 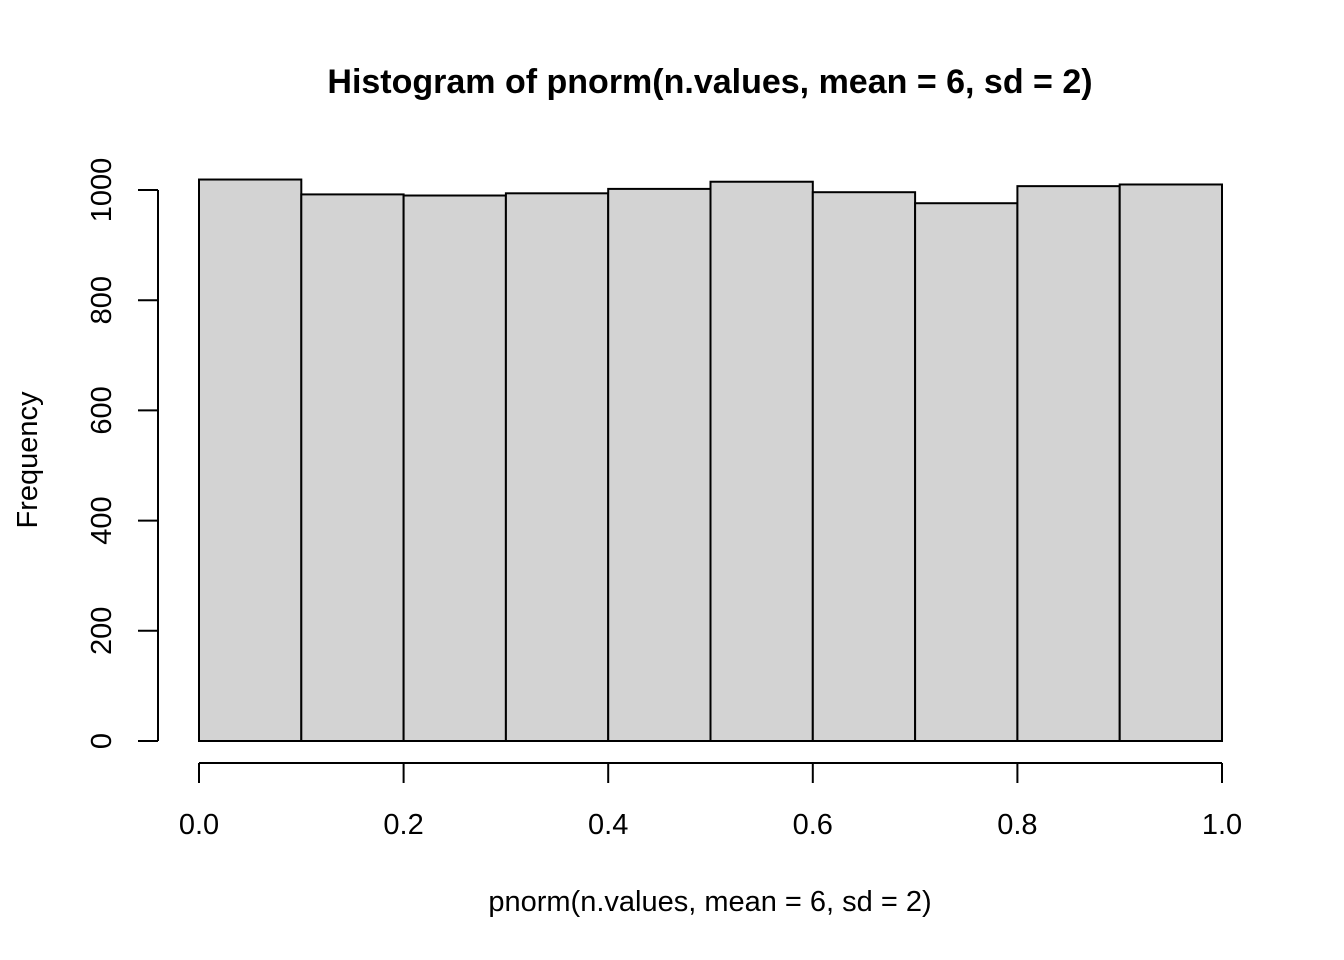 I want to click on x-tick-label: 0.8, so click(x=1017, y=825).